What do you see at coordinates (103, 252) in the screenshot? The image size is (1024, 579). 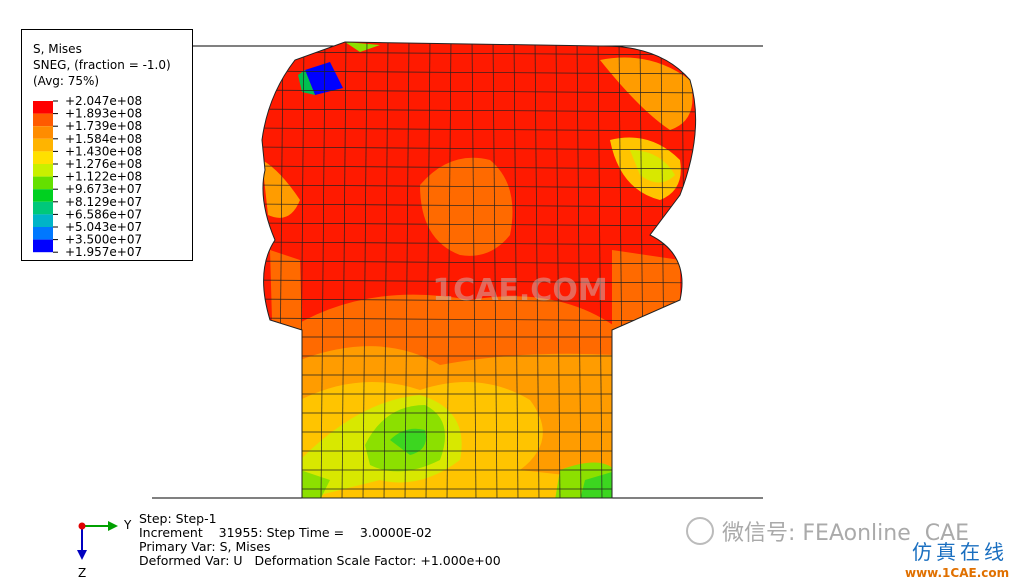 I see `legend-label: +1.957e+07` at bounding box center [103, 252].